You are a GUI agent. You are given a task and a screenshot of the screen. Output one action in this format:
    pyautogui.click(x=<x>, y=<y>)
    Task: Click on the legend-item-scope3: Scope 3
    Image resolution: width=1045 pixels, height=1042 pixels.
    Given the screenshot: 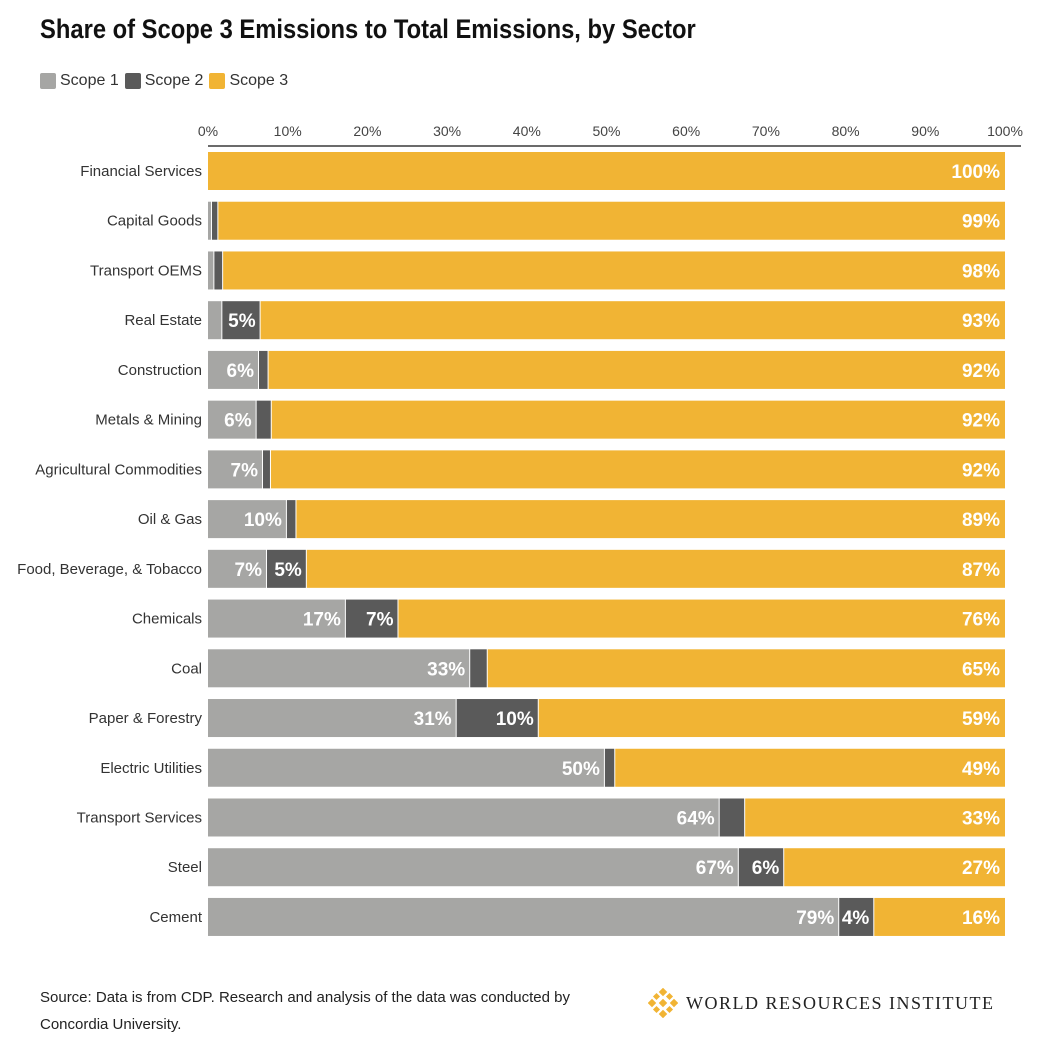 What is the action you would take?
    pyautogui.click(x=248, y=81)
    